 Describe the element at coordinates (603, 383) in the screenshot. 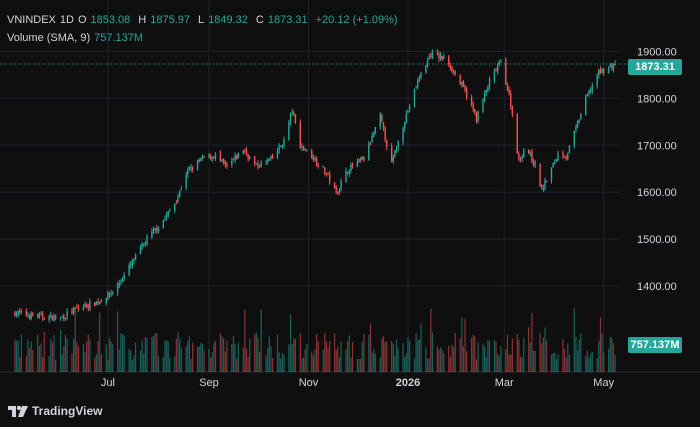

I see `x-tick-label: May` at that location.